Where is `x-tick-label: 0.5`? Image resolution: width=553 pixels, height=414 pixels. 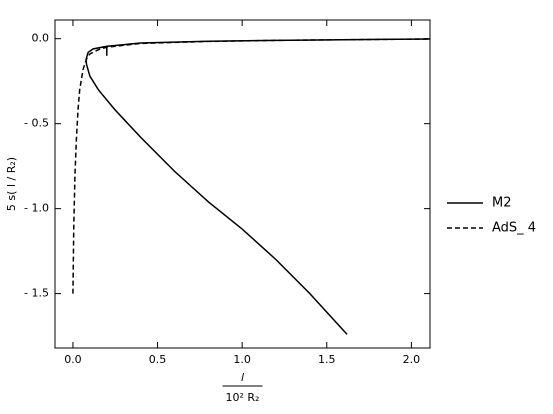
x-tick-label: 0.5 is located at coordinates (158, 359).